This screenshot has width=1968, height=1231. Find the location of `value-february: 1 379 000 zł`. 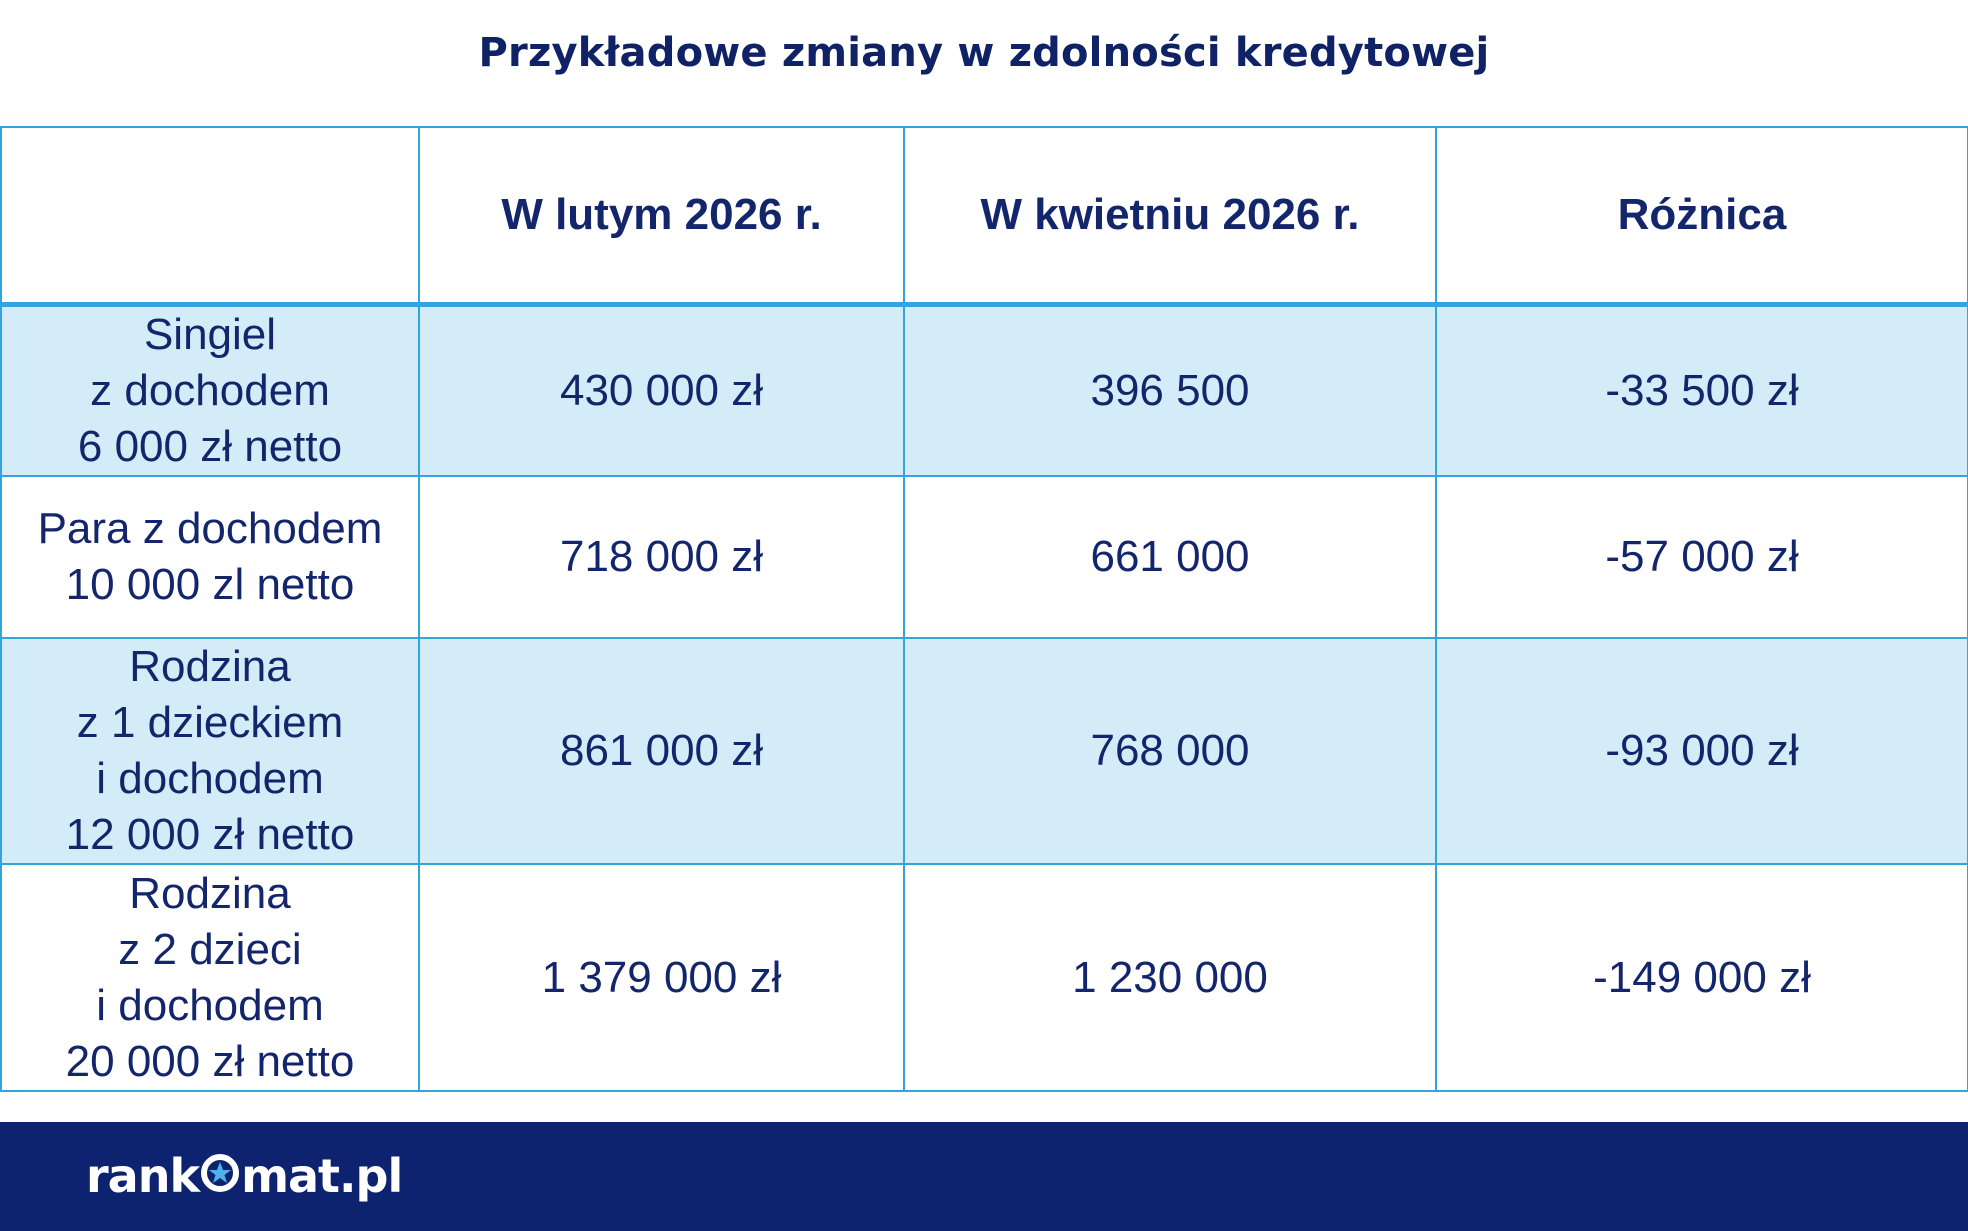

value-february: 1 379 000 zł is located at coordinates (661, 977).